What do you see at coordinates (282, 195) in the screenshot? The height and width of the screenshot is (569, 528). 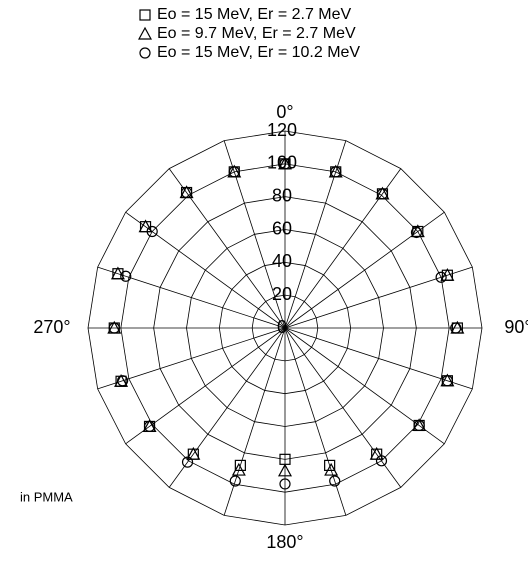 I see `r-tick-label: 80` at bounding box center [282, 195].